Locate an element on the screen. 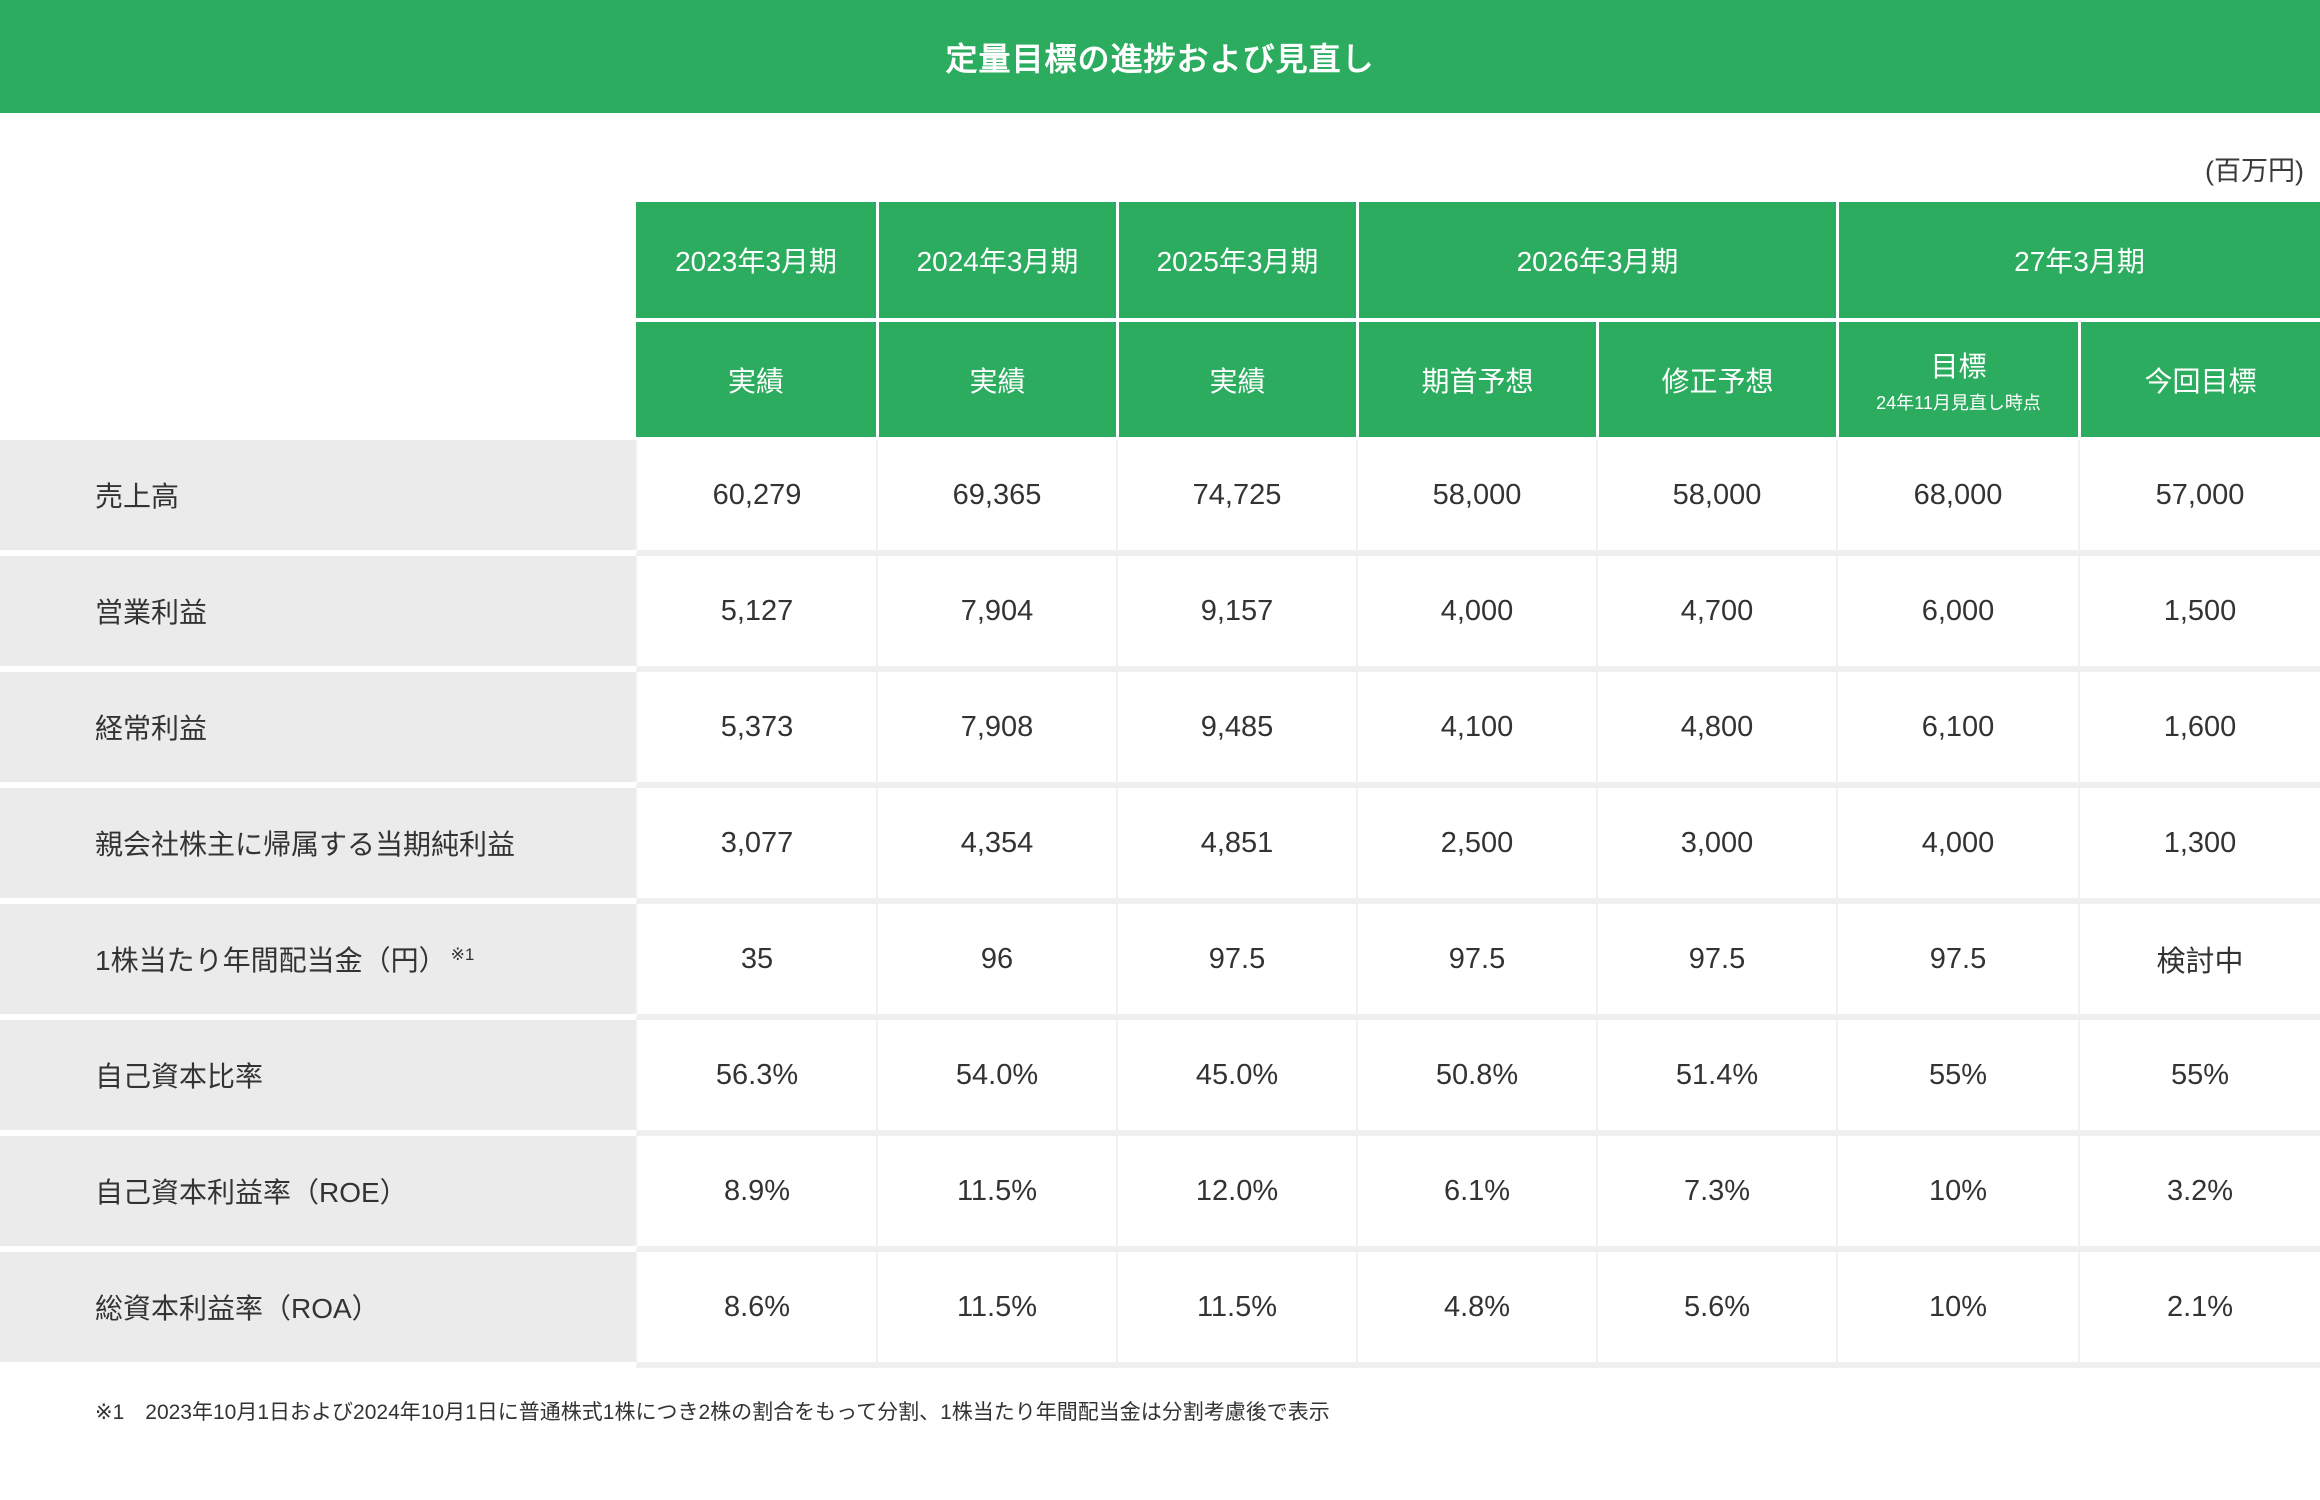  sub-header-actual-2024: 実績 is located at coordinates (996, 381).